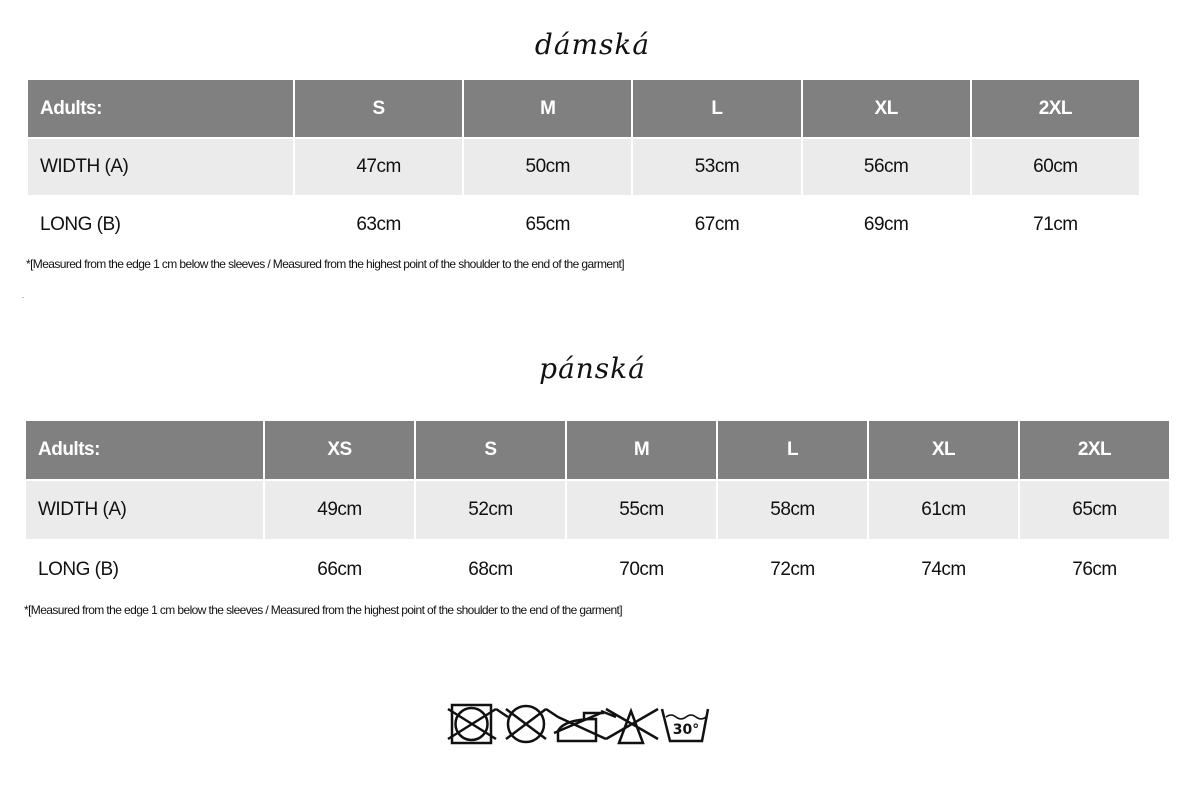 The height and width of the screenshot is (794, 1185). I want to click on size-value: 47cm, so click(379, 167).